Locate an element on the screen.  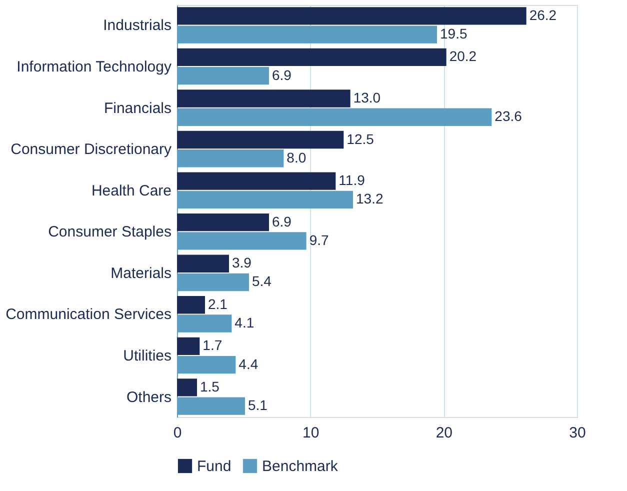
data-label: 1.7 is located at coordinates (212, 345).